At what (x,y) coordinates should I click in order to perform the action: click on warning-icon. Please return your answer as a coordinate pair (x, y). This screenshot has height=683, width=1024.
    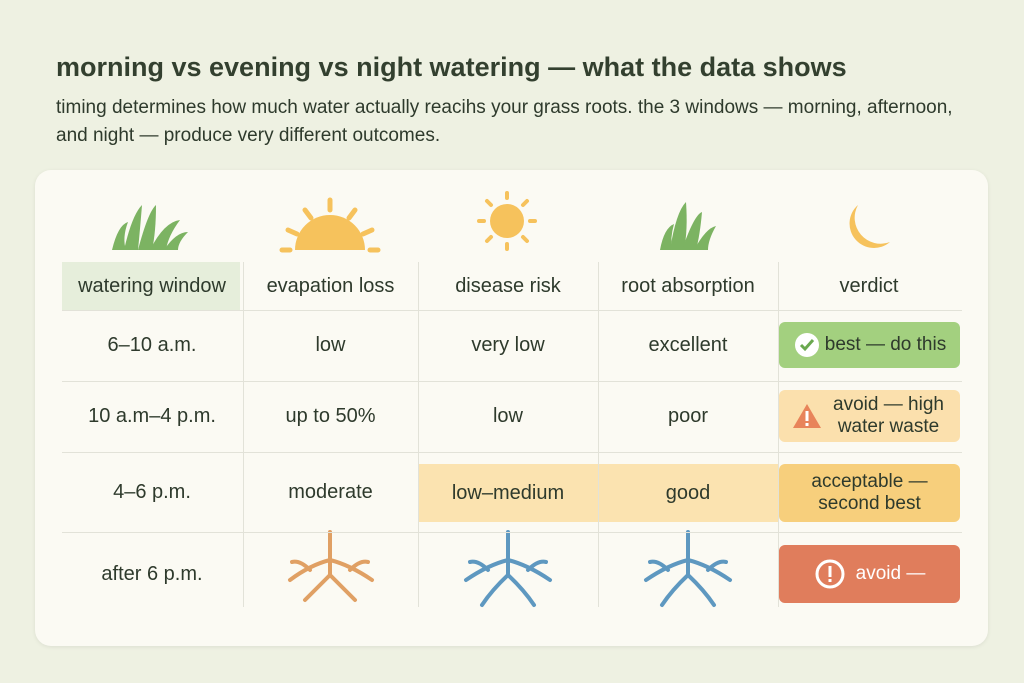
    Looking at the image, I should click on (806, 416).